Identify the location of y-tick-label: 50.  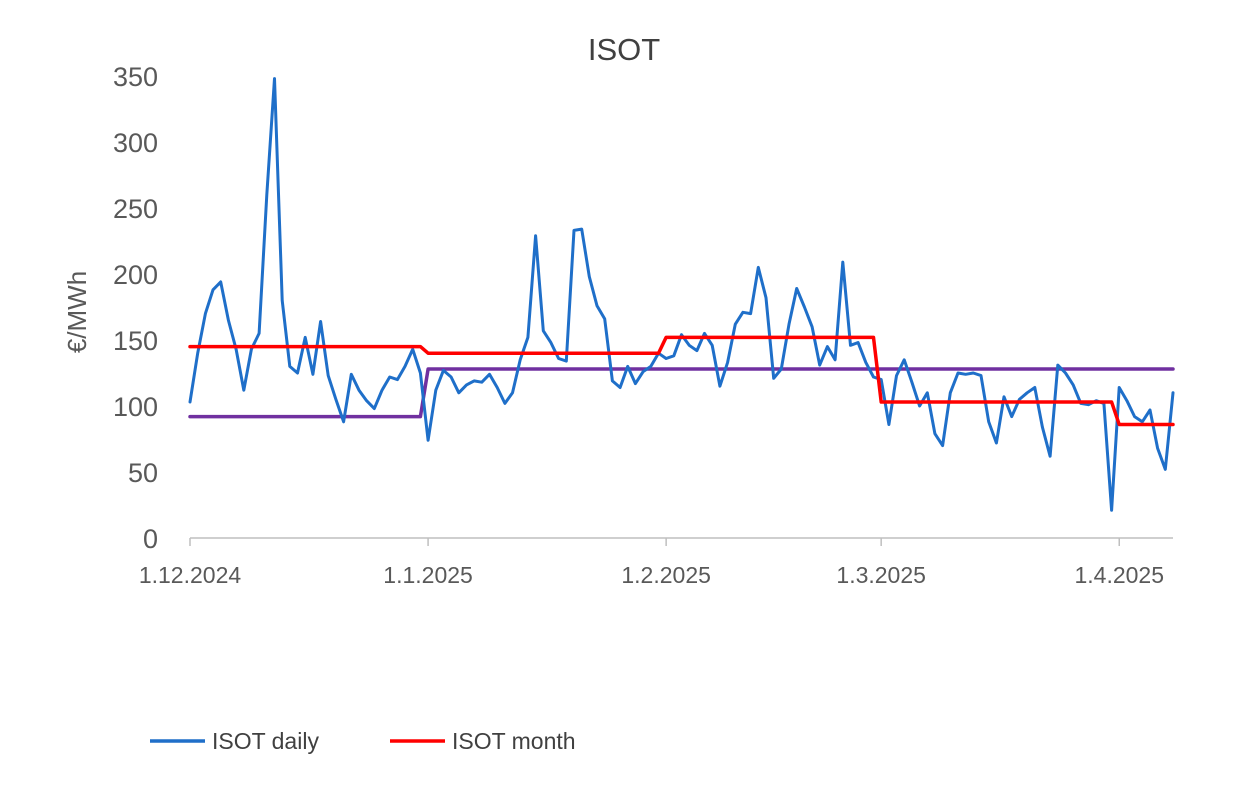
(143, 473).